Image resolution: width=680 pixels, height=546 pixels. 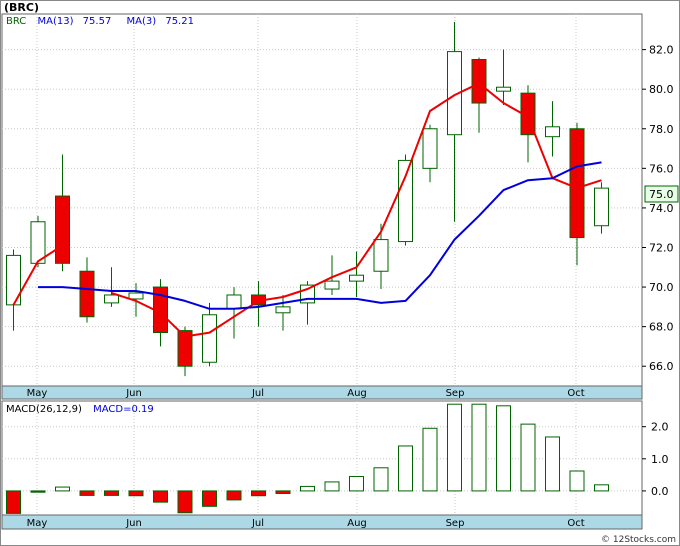 What do you see at coordinates (661, 366) in the screenshot?
I see `price-tick-label-0: 66.0` at bounding box center [661, 366].